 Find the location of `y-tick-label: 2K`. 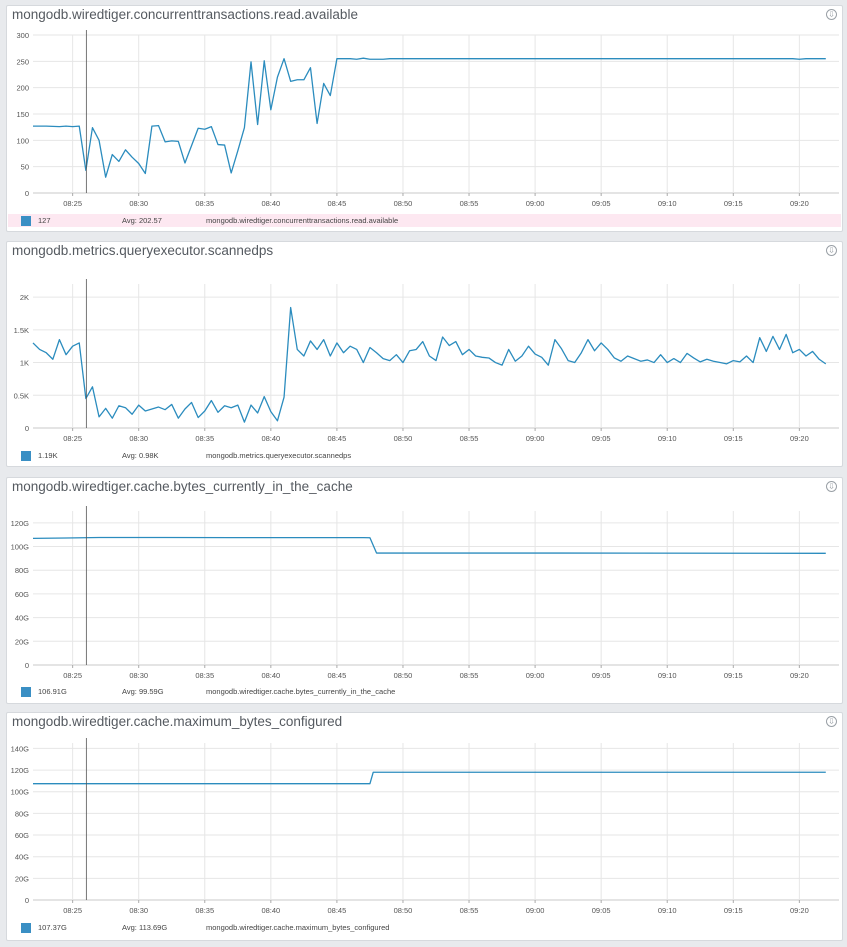

y-tick-label: 2K is located at coordinates (24, 297).